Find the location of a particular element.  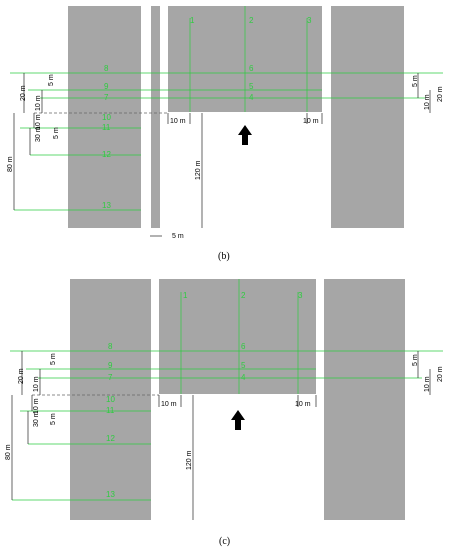

caption: (c) is located at coordinates (224, 541).